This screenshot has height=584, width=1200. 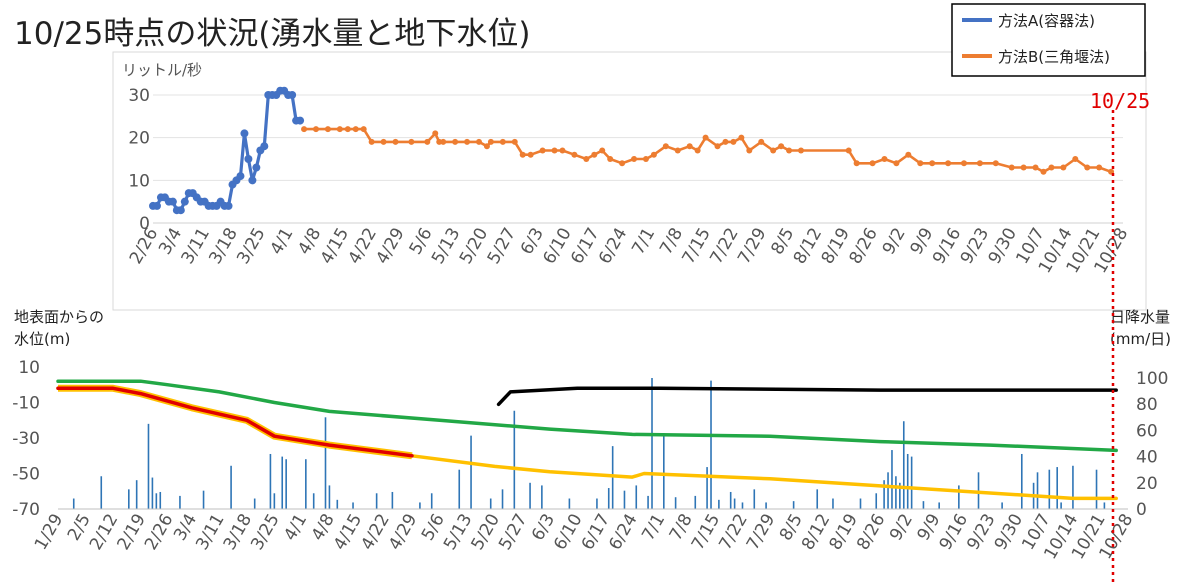 What do you see at coordinates (26, 475) in the screenshot?
I see `lower-y-tick-label: -50` at bounding box center [26, 475].